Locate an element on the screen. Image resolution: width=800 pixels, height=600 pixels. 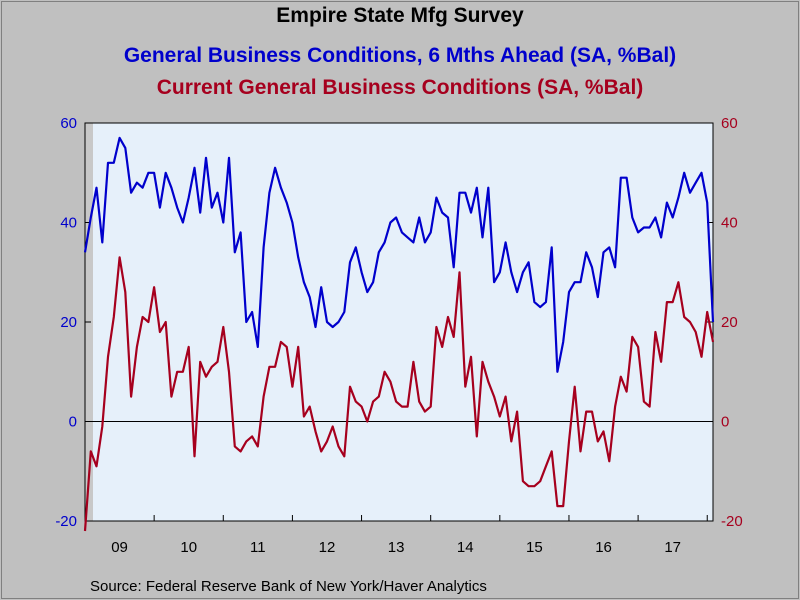
x-tick-label: 11 is located at coordinates (258, 547).